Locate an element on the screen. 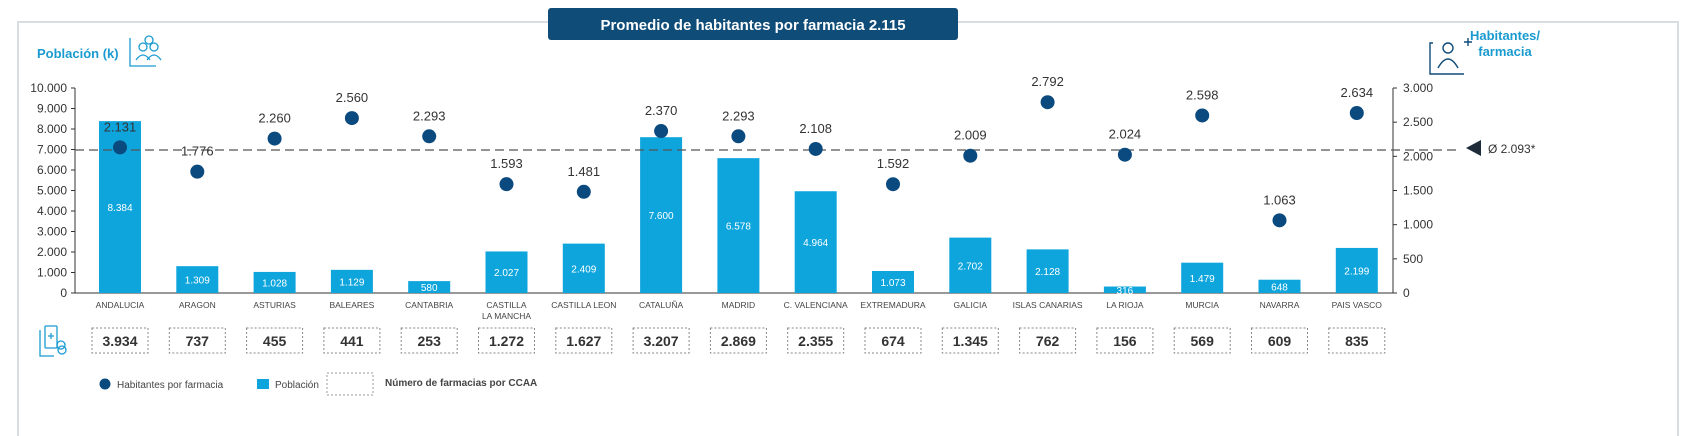 The width and height of the screenshot is (1706, 436). bar-value-label: 580 is located at coordinates (429, 288).